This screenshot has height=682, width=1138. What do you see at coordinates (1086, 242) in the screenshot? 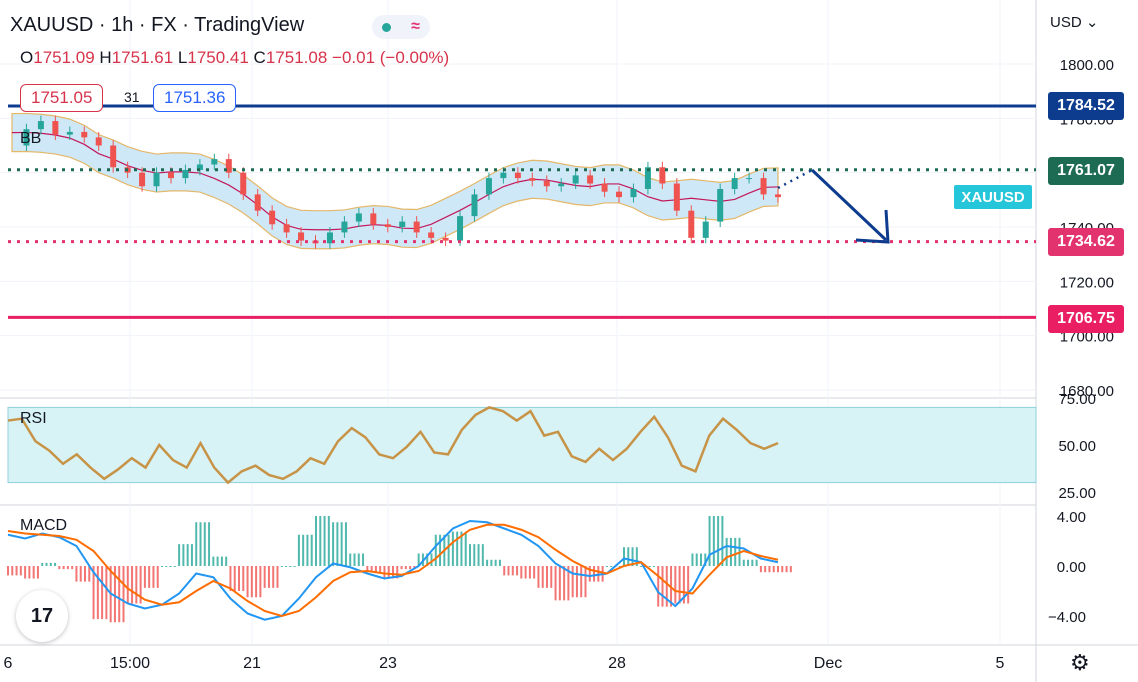
I see `level-label-1734: 1734.62` at bounding box center [1086, 242].